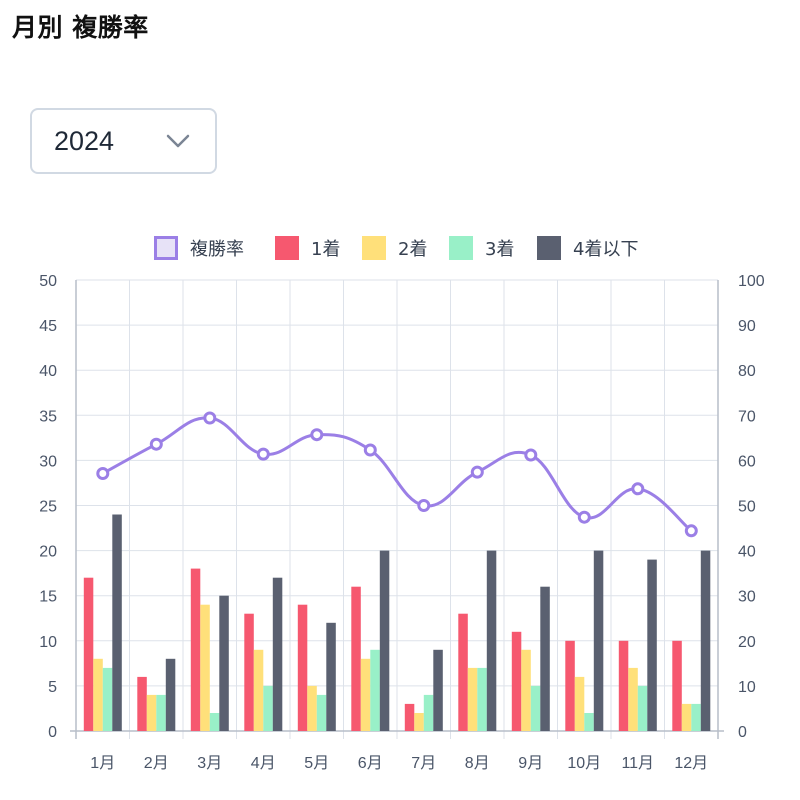 Image resolution: width=800 pixels, height=800 pixels. Describe the element at coordinates (178, 141) in the screenshot. I see `chevron-down-icon` at that location.